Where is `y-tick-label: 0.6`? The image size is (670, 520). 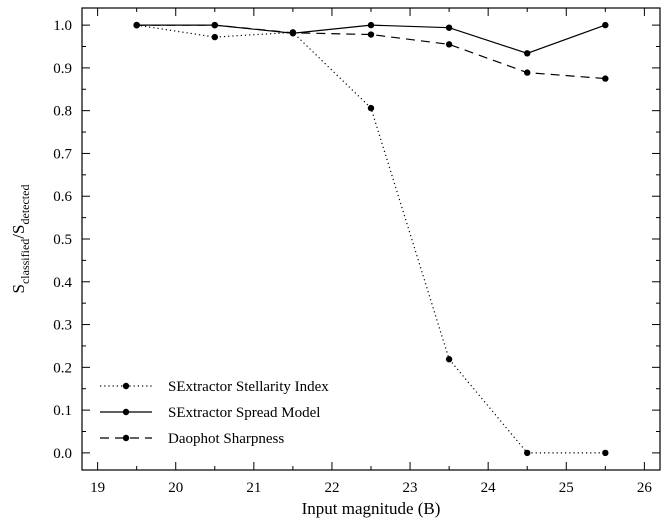
y-tick-label: 0.6 is located at coordinates (62, 197).